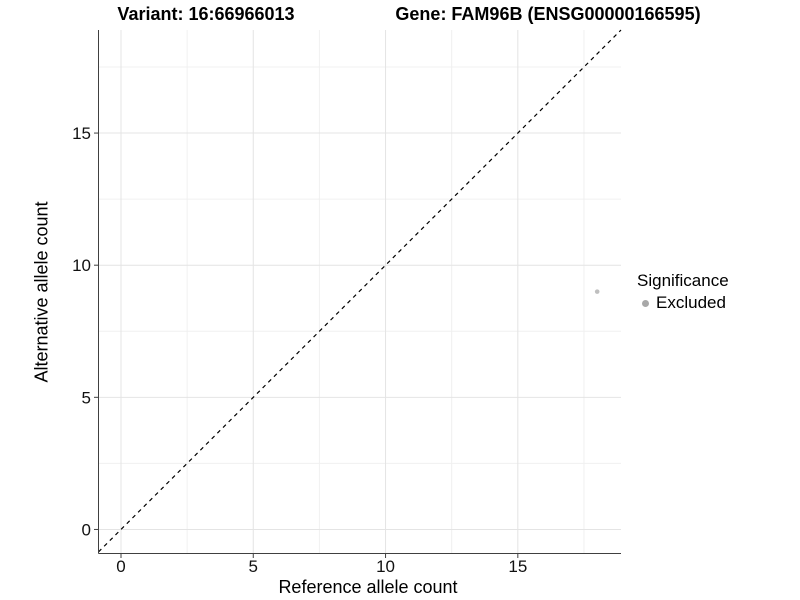 Image resolution: width=800 pixels, height=600 pixels. Describe the element at coordinates (86, 397) in the screenshot. I see `y-tick-label: 5` at that location.